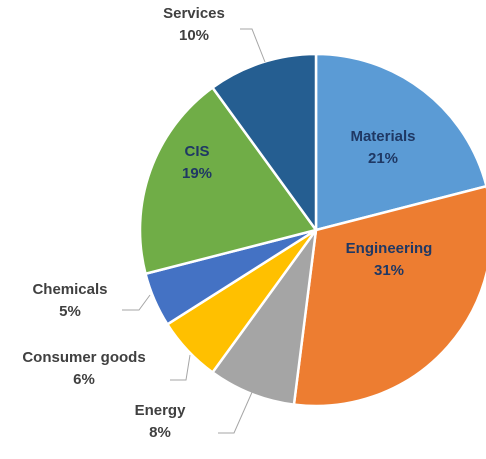  Describe the element at coordinates (69, 300) in the screenshot. I see `slice-label-chemicals: Chemicals 5%` at that location.